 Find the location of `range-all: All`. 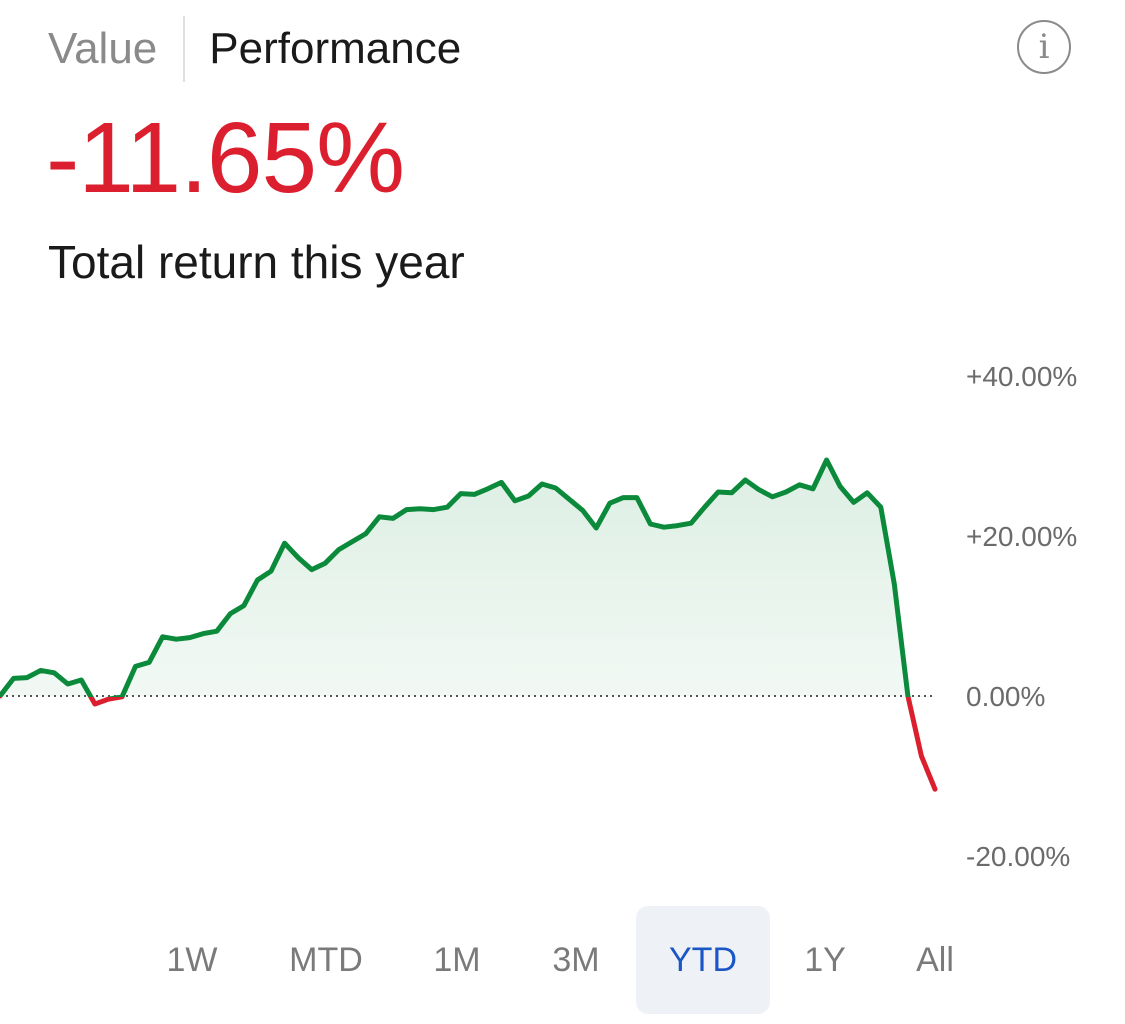

range-all: All is located at coordinates (935, 959).